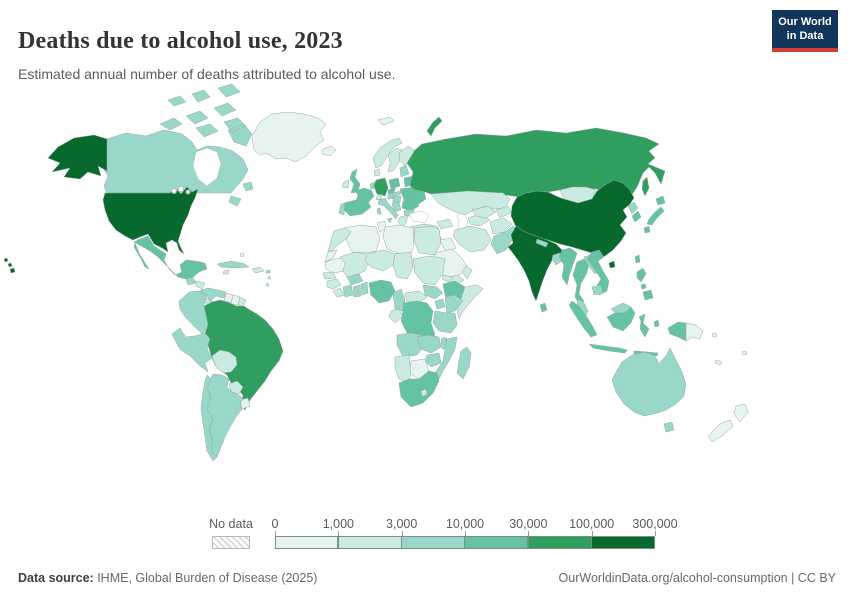 This screenshot has width=850, height=600. I want to click on country-madagascar, so click(464, 363).